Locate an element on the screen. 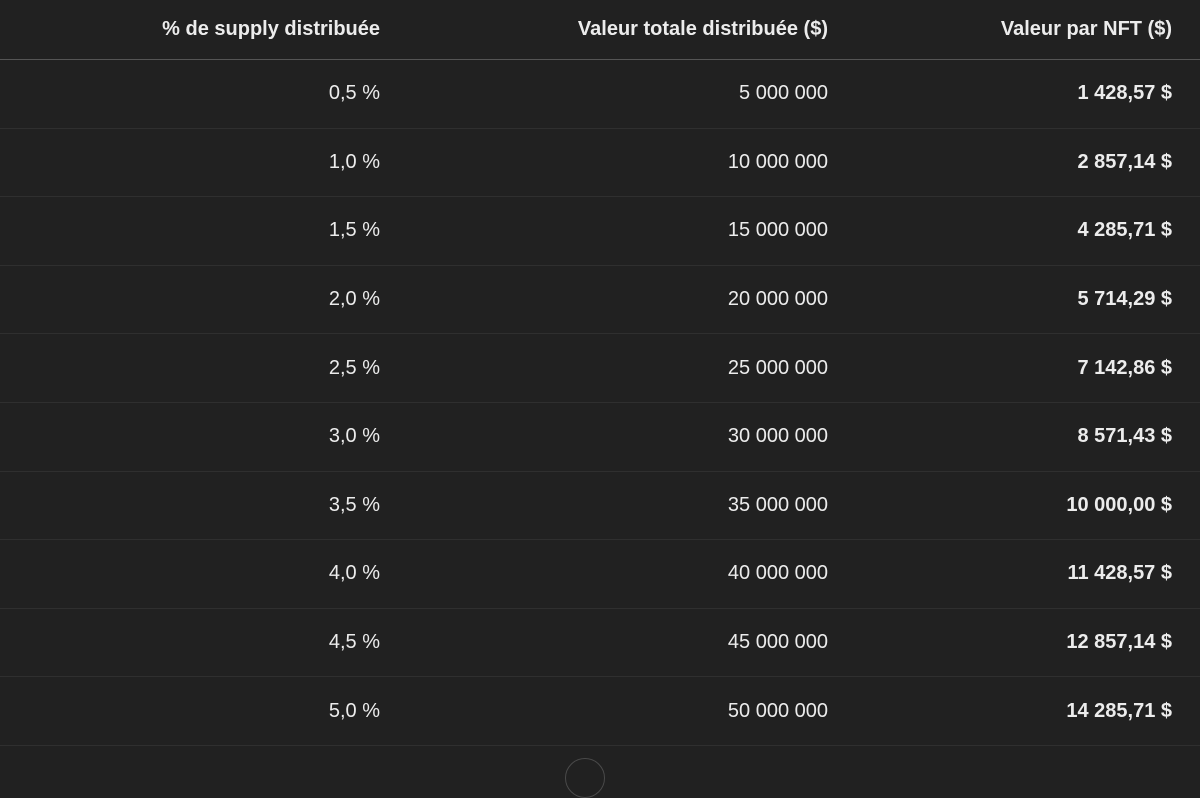  table-cell: 5 714,29 $ is located at coordinates (1124, 299).